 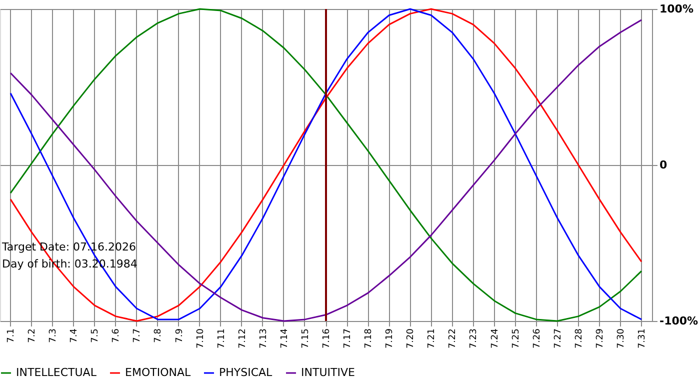 I want to click on legend-label: PHYSICAL, so click(x=246, y=372).